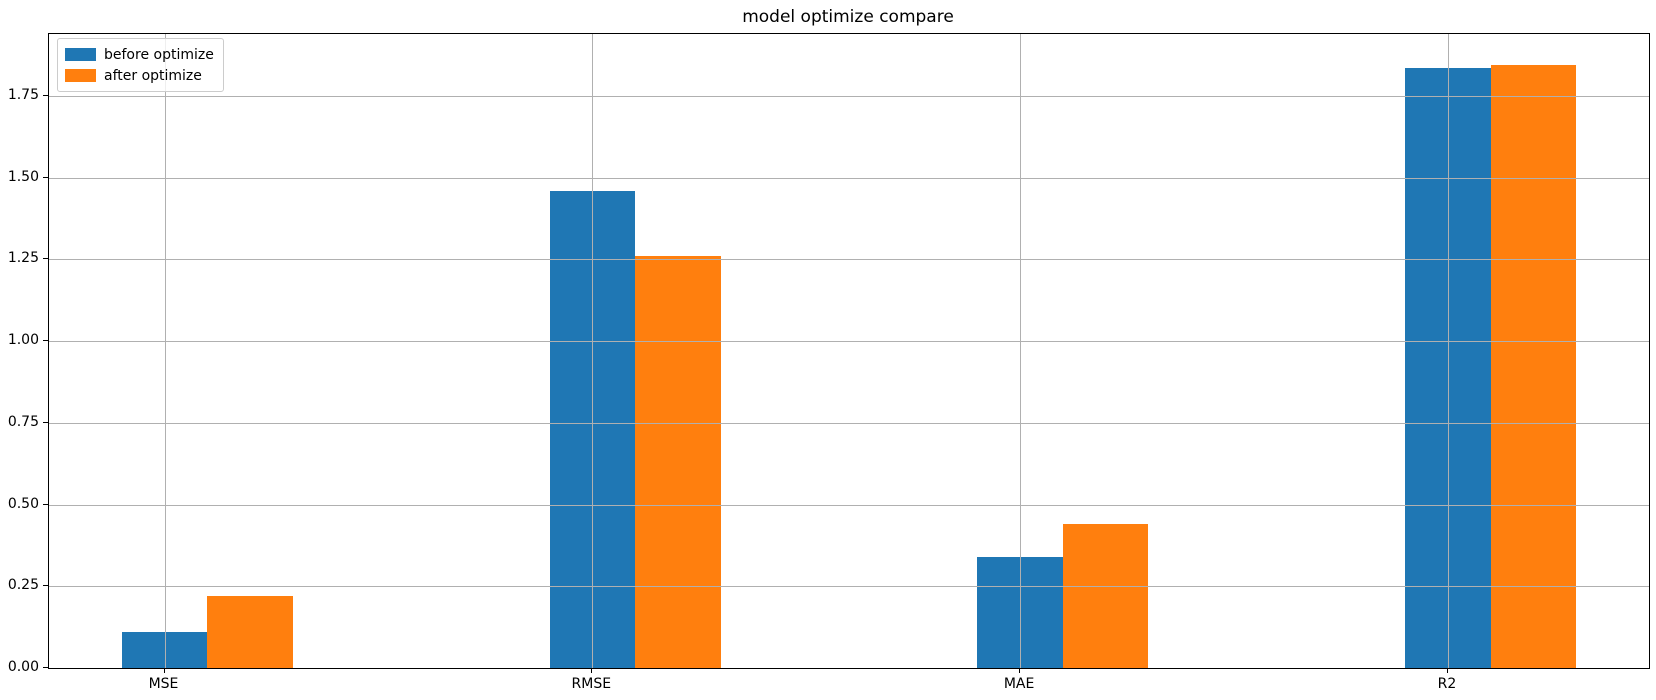 The image size is (1656, 700). Describe the element at coordinates (23, 667) in the screenshot. I see `y-tick-label: 0.00` at that location.